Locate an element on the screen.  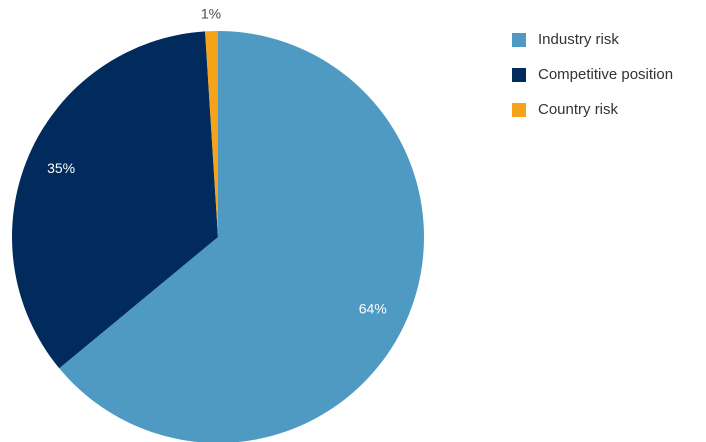
legend-item-competitive-position: Competitive position is located at coordinates (592, 74).